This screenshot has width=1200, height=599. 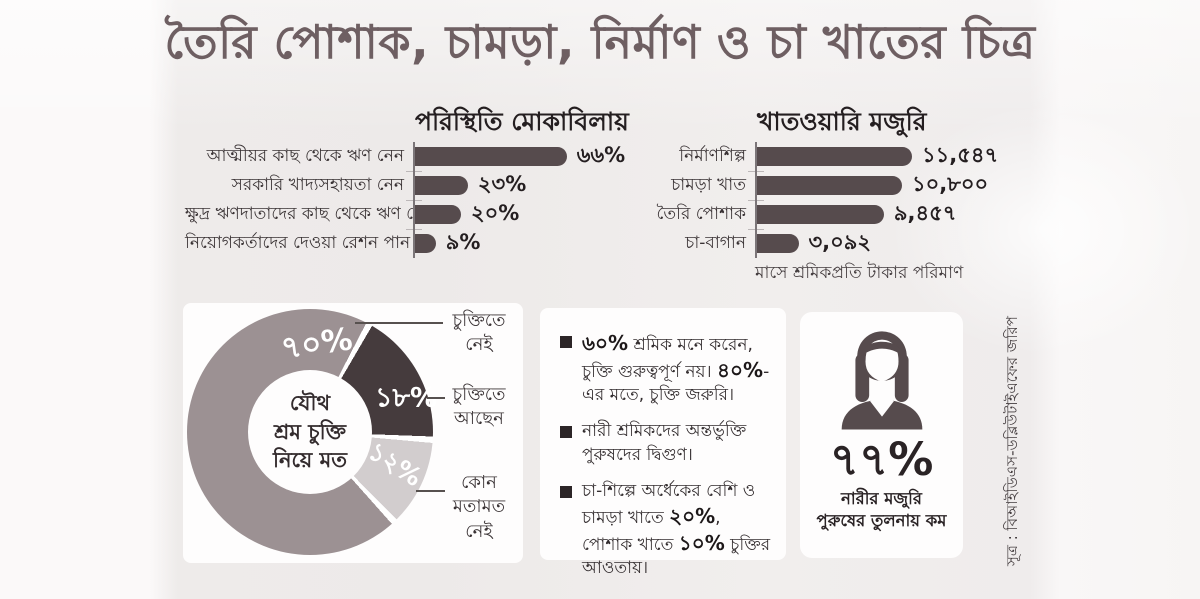 I want to click on bar-row: চামড়া খাত ১০,৮০০, so click(x=862, y=186).